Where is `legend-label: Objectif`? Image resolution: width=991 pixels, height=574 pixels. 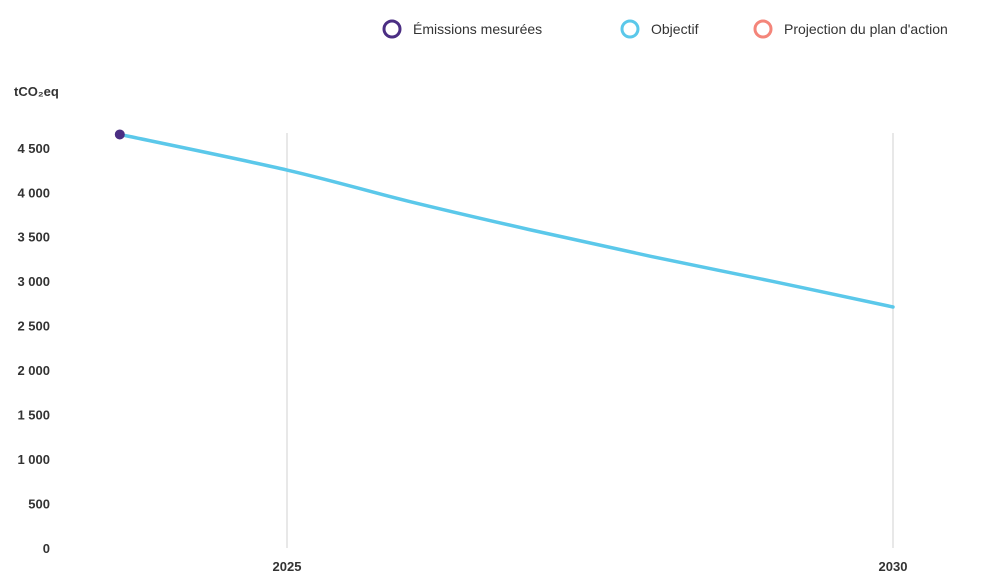
legend-label: Objectif is located at coordinates (675, 29).